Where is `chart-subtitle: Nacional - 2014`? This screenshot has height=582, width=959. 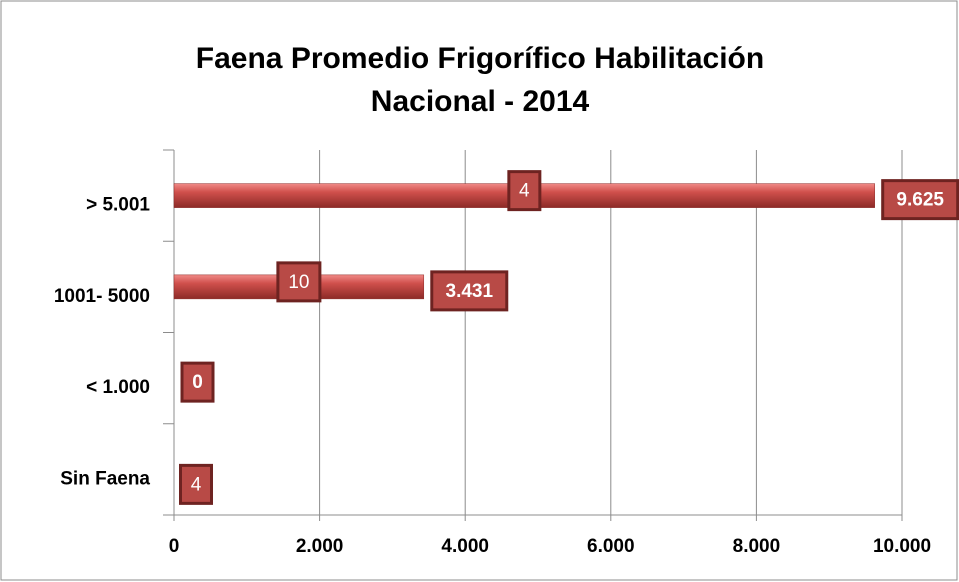 chart-subtitle: Nacional - 2014 is located at coordinates (480, 101).